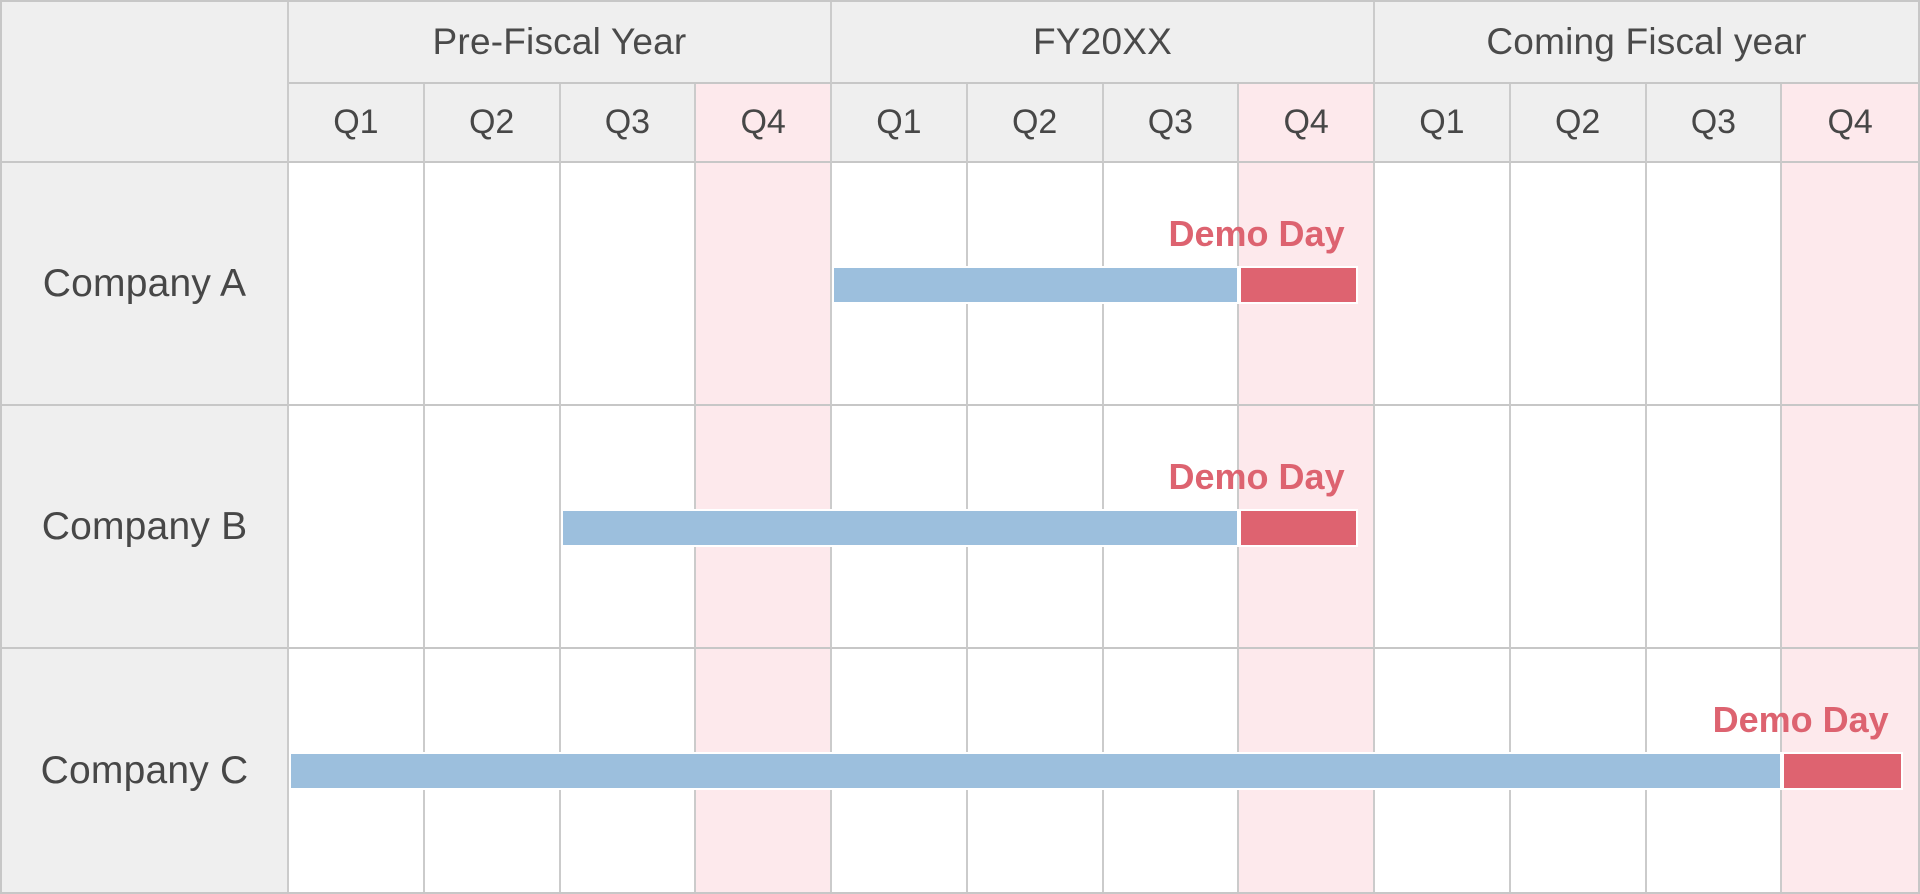 This screenshot has height=894, width=1920. Describe the element at coordinates (145, 82) in the screenshot. I see `corner-cell` at that location.